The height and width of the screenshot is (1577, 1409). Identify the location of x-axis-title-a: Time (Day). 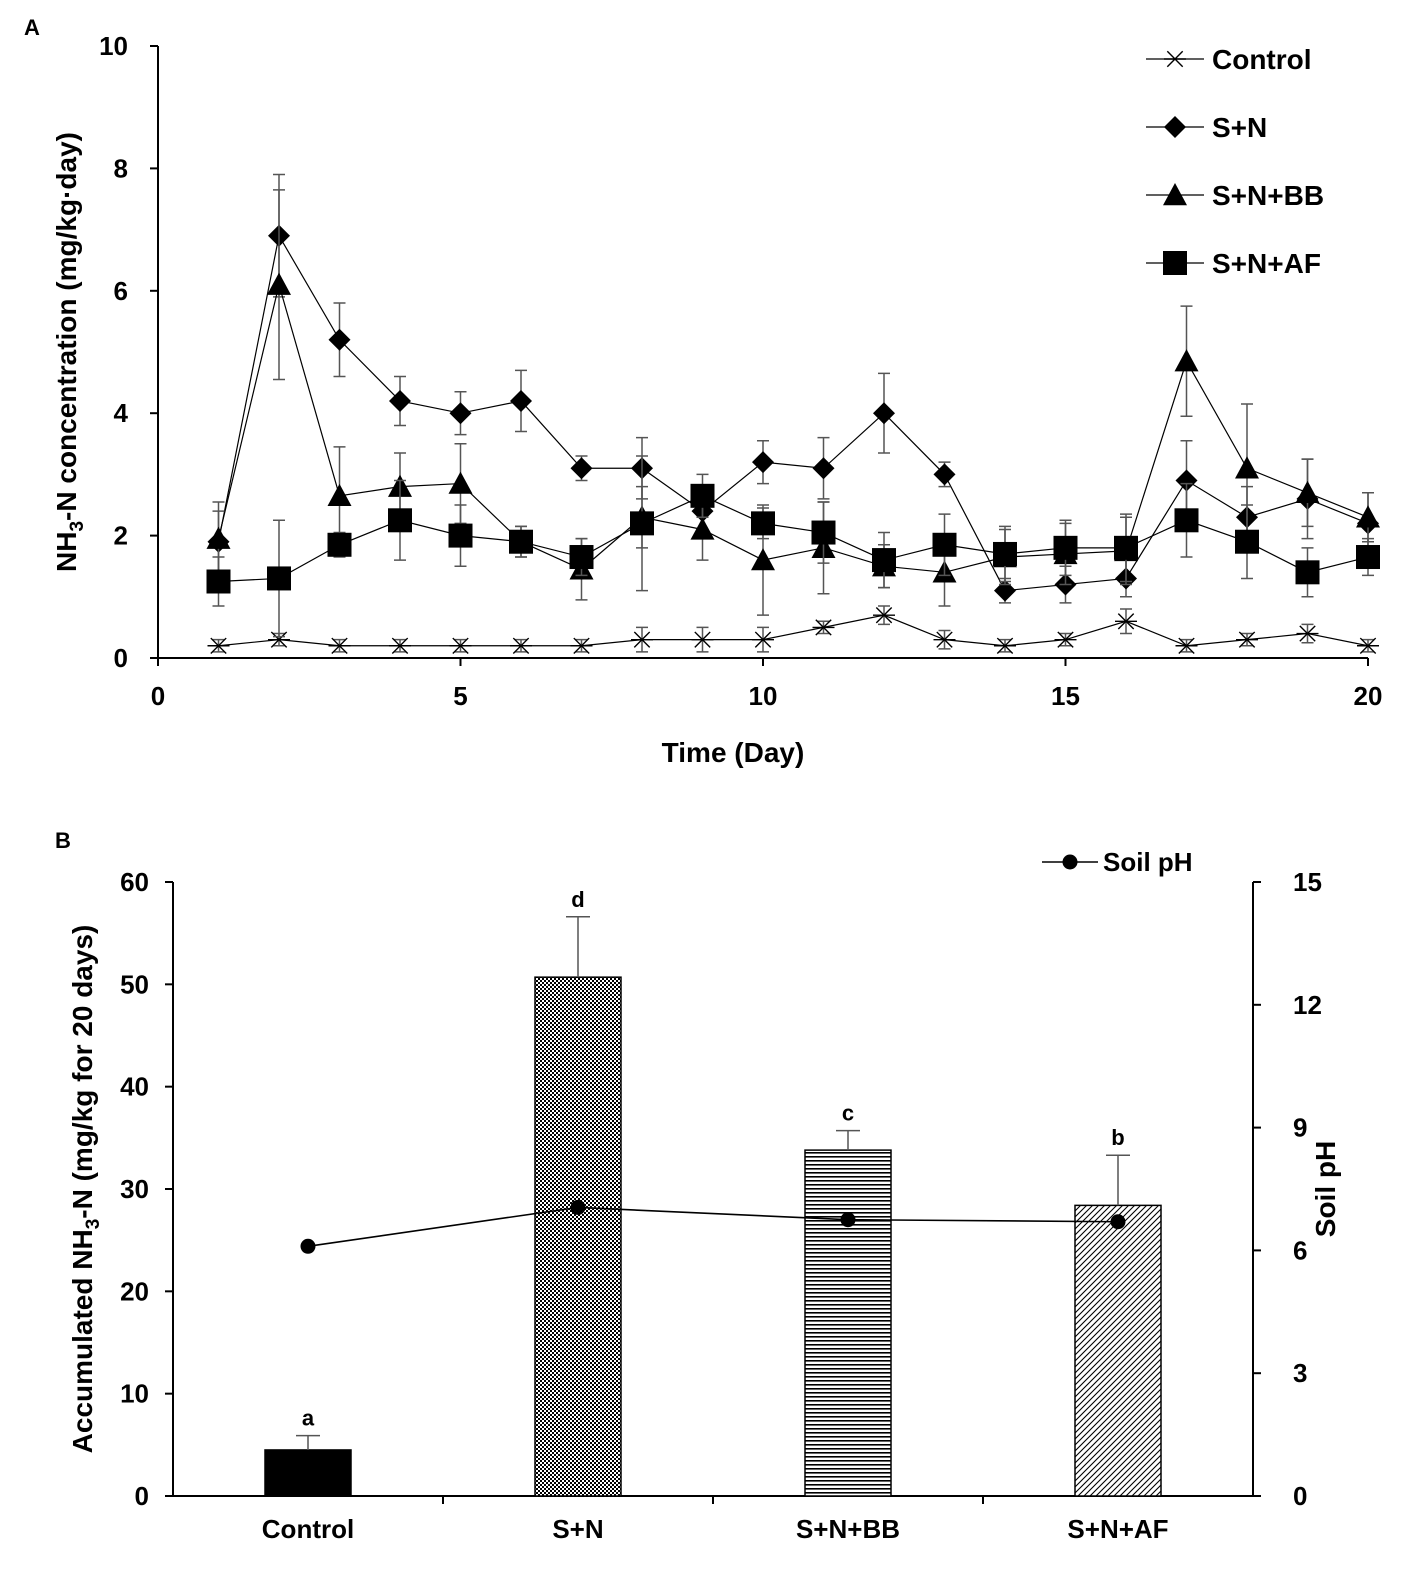
(733, 752).